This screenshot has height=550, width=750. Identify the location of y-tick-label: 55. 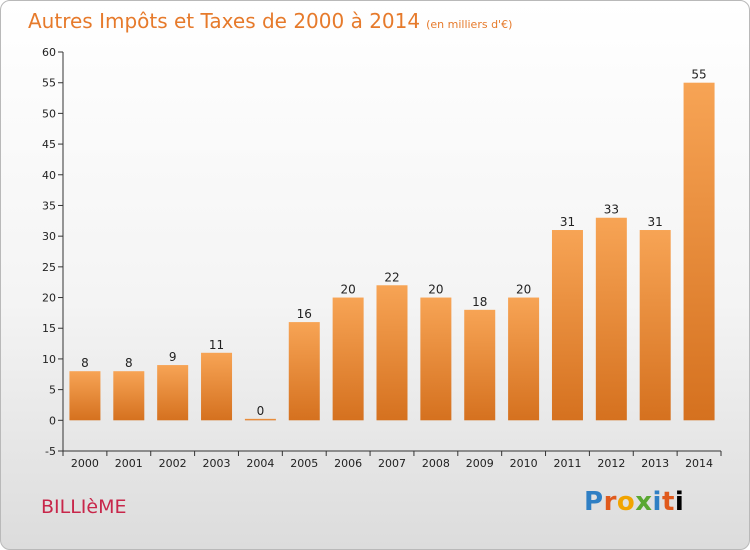
(49, 83).